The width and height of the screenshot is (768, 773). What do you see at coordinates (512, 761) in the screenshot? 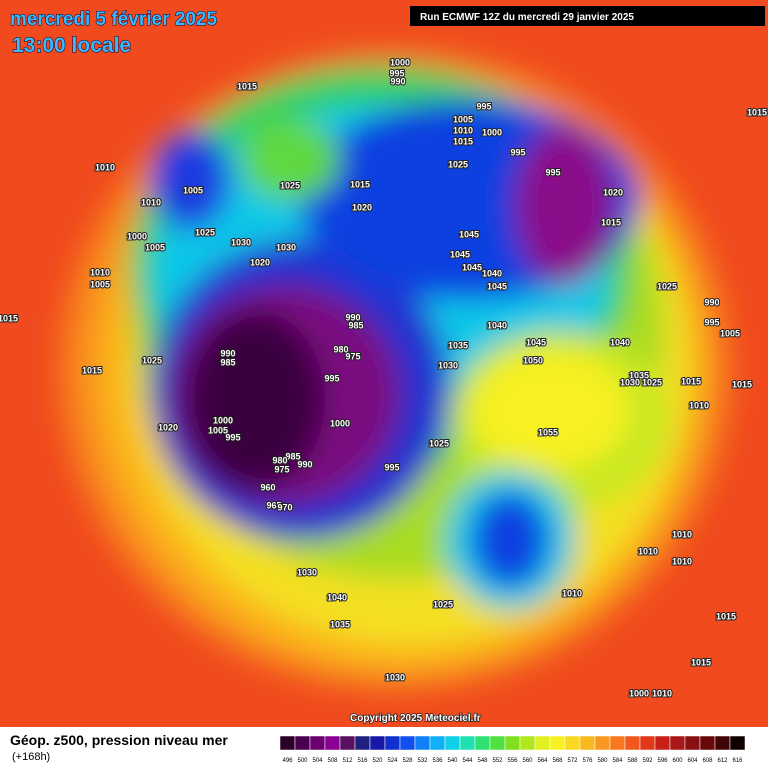
I see `scale-label: 556` at bounding box center [512, 761].